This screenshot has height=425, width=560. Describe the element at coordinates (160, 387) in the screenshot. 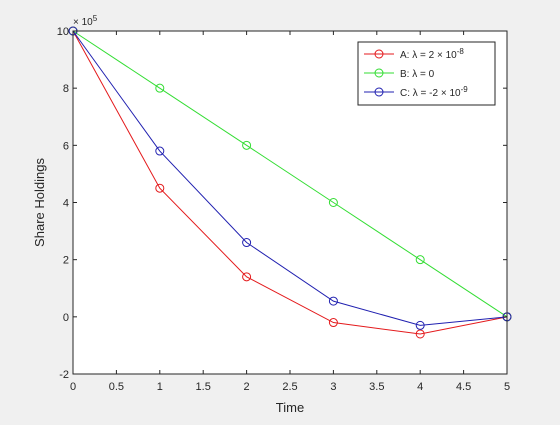

I see `x-tick-label: 1` at that location.